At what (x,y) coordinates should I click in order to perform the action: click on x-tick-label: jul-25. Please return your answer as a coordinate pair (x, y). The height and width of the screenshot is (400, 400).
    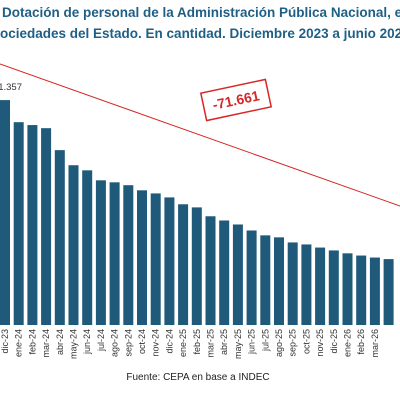
    Looking at the image, I should click on (265, 340).